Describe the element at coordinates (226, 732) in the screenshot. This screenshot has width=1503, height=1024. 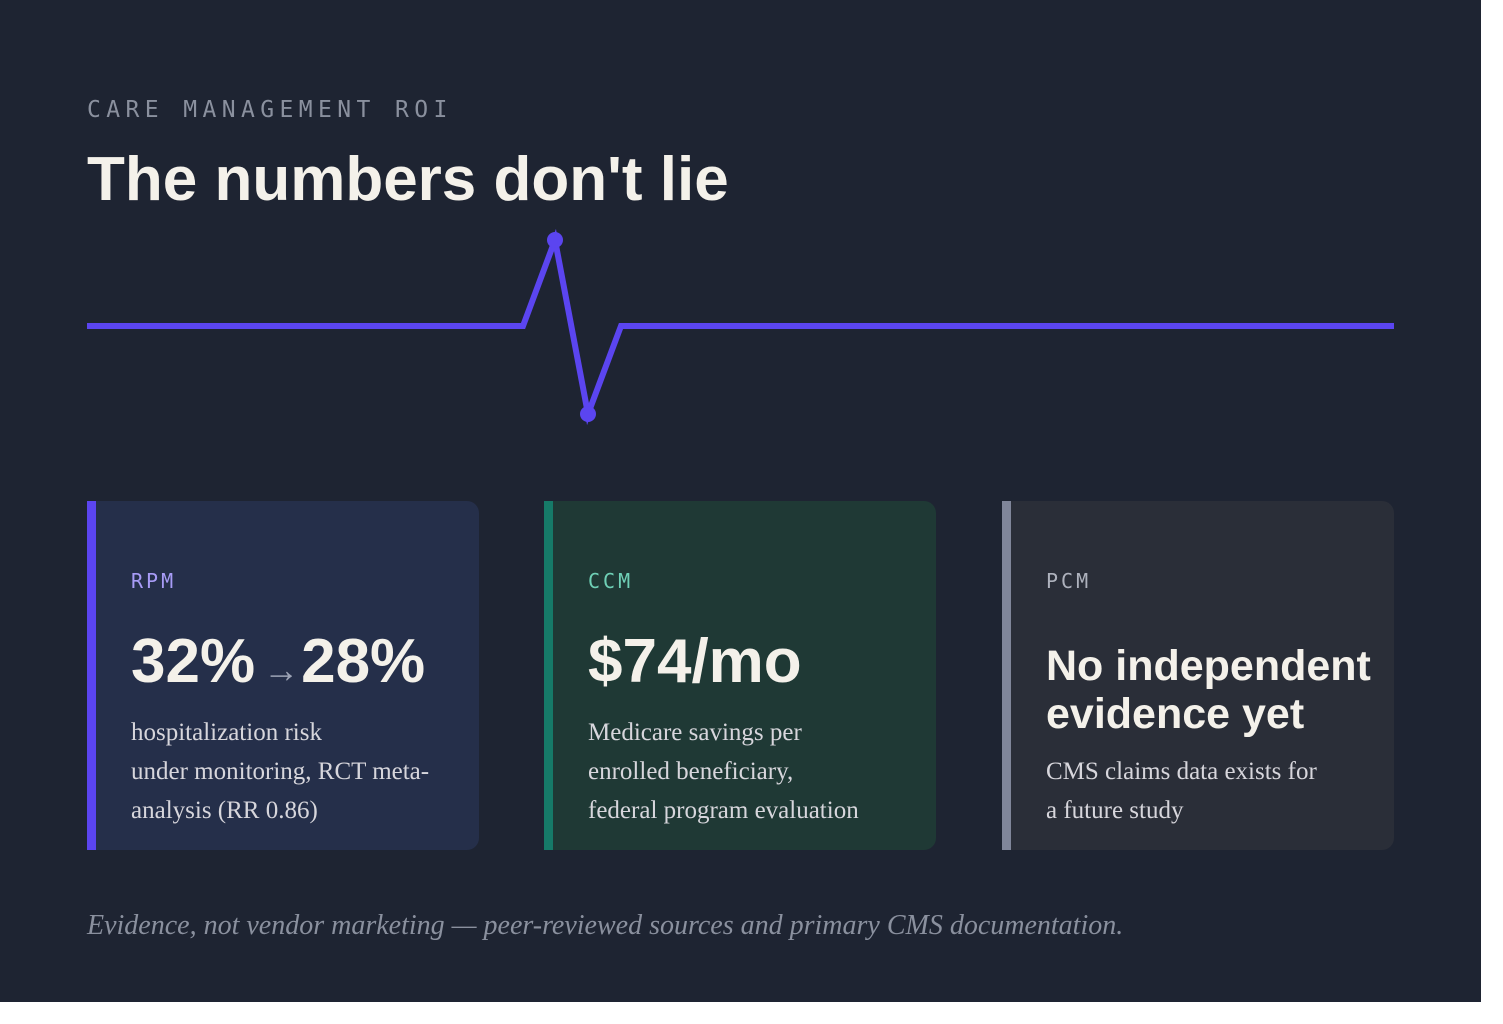
I see `description-line: hospitalization risk` at that location.